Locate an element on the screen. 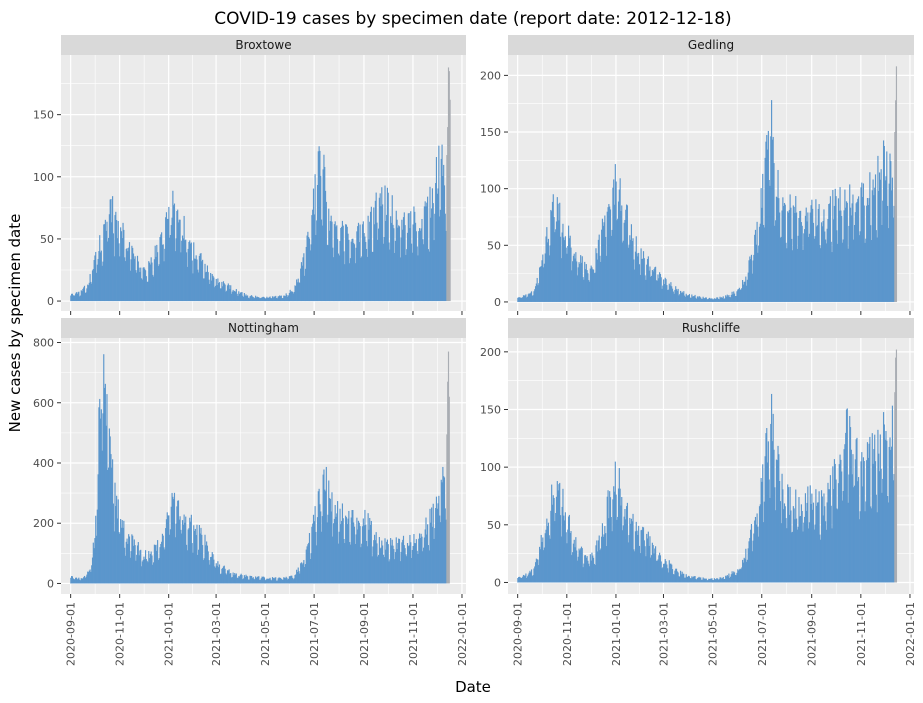 The image size is (923, 703). facet-strip is located at coordinates (263, 45).